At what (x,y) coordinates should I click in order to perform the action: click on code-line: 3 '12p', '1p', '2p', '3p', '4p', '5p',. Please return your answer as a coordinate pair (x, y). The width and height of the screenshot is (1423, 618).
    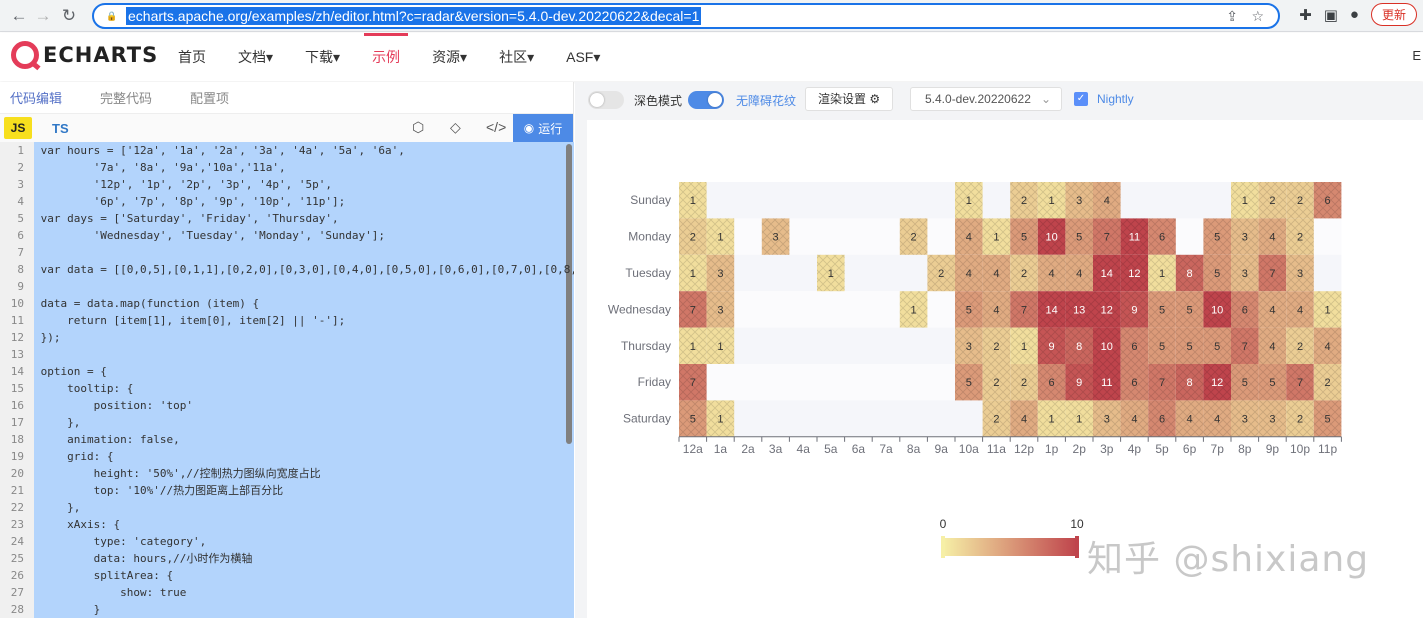
    Looking at the image, I should click on (282, 184).